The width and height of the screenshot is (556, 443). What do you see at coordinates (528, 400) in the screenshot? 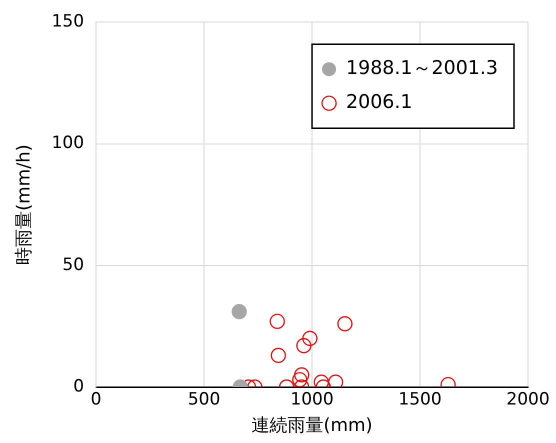
I see `x-tick-label: 2000` at bounding box center [528, 400].